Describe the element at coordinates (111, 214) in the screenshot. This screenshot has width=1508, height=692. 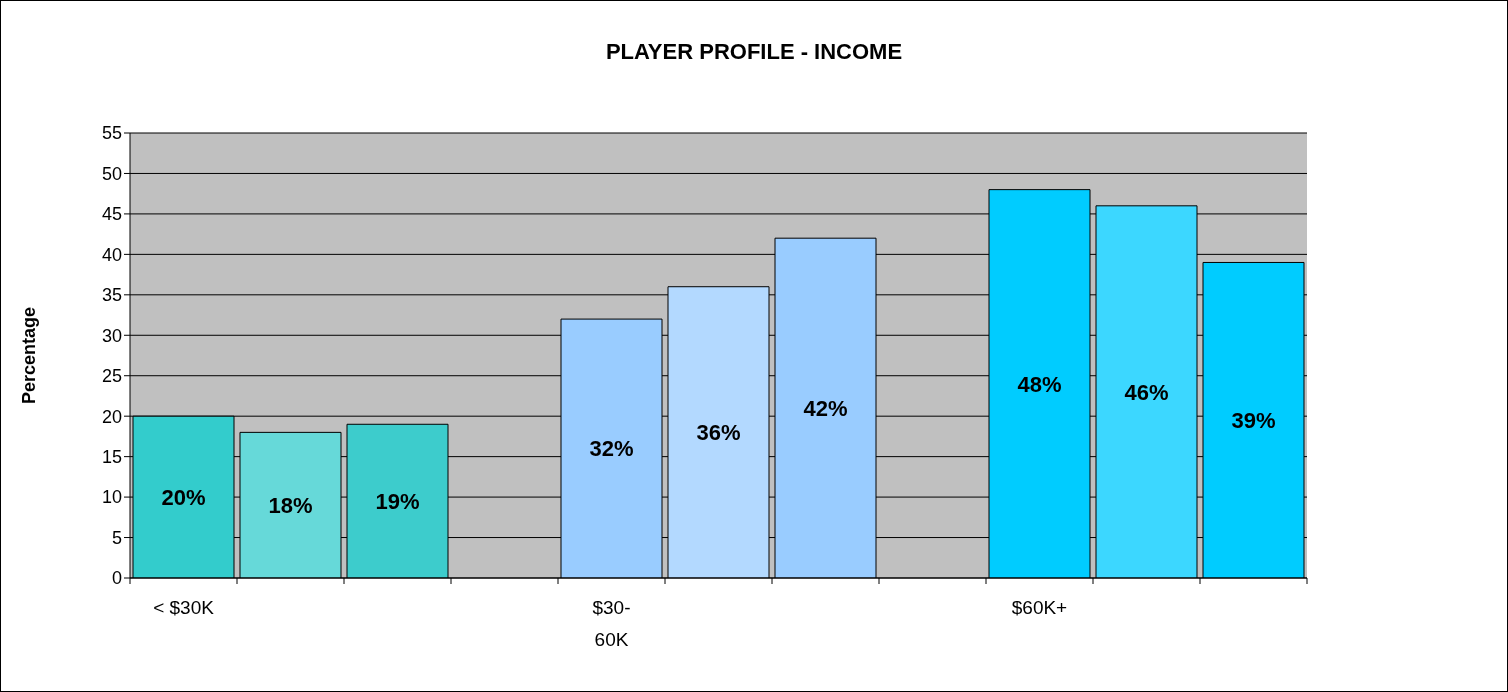
I see `y-tick-label: 45` at that location.